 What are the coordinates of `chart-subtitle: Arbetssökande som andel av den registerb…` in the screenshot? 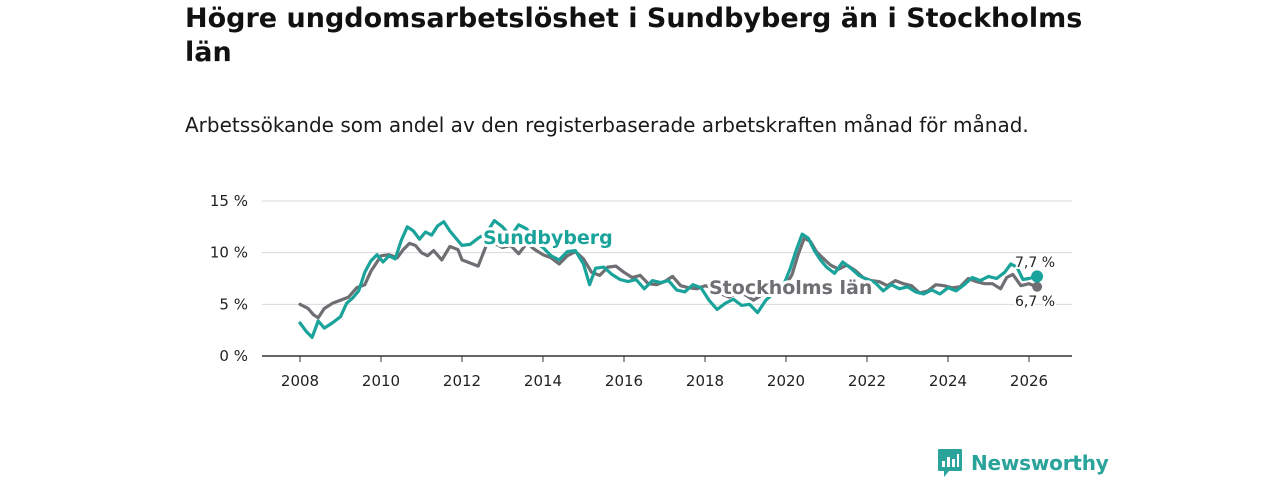 It's located at (607, 125).